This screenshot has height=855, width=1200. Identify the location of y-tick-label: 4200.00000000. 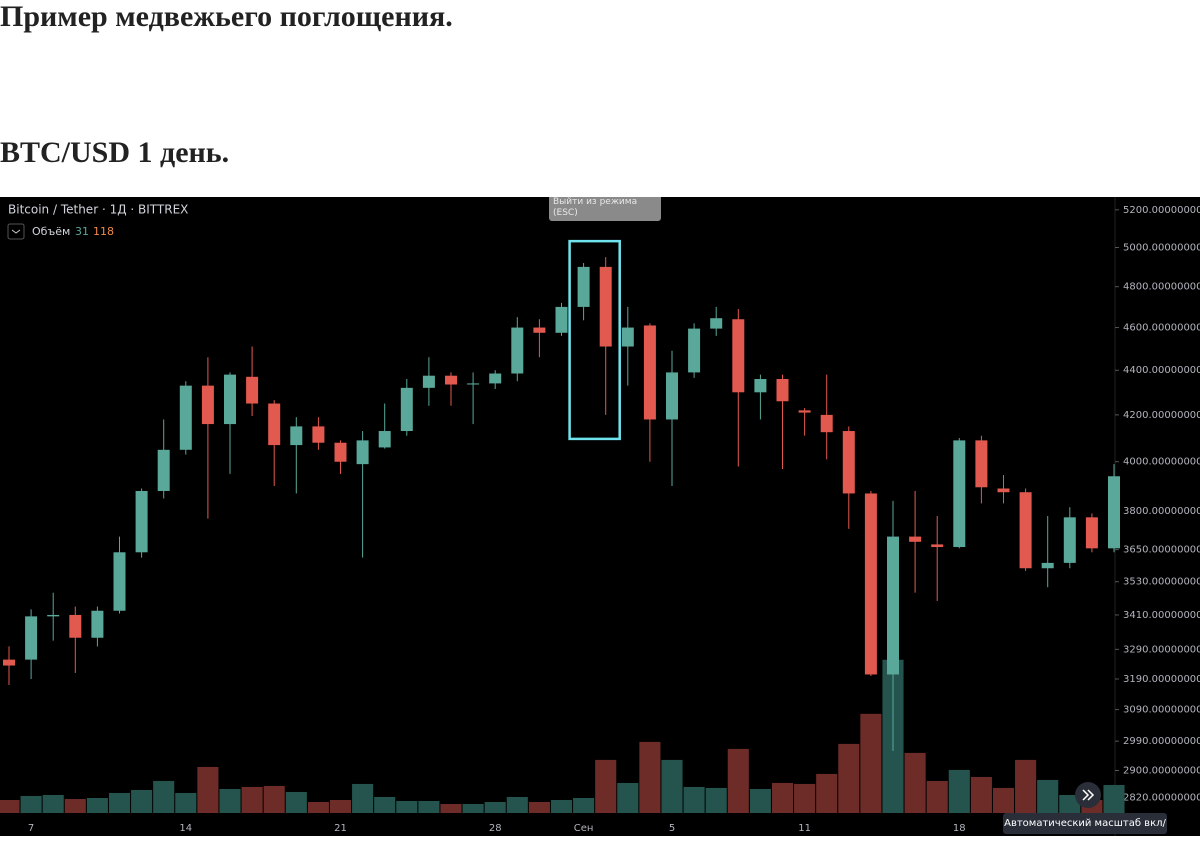
(1161, 415).